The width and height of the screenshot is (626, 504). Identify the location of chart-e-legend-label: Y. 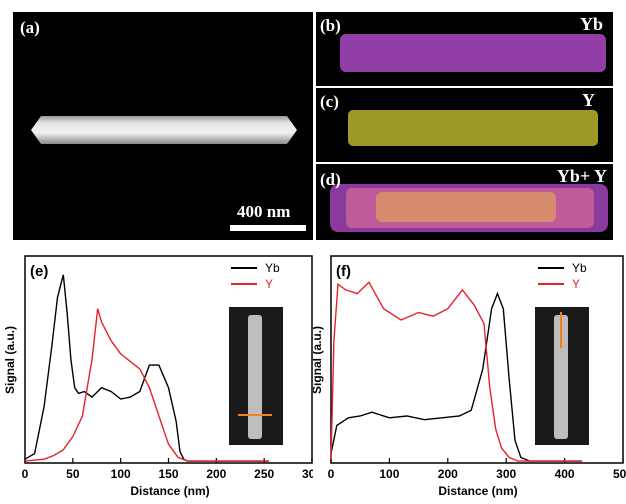
(269, 284).